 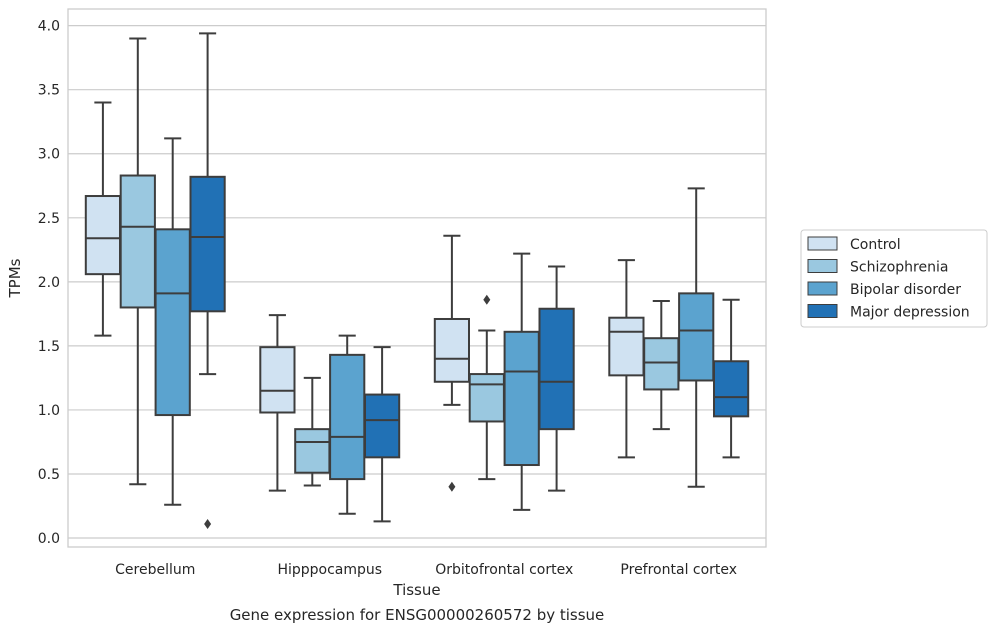 I want to click on box-orbitofrontal-cortex-control, so click(x=452, y=363).